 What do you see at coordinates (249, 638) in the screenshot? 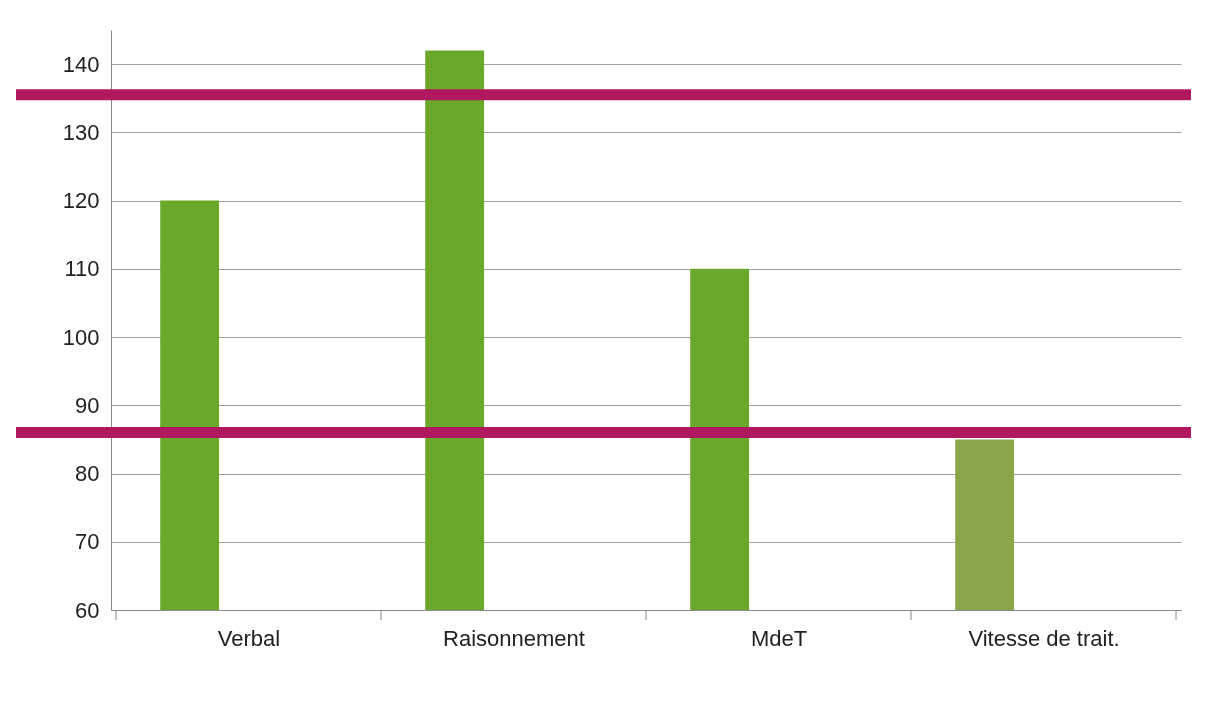
I see `x-tick-label: Verbal` at bounding box center [249, 638].